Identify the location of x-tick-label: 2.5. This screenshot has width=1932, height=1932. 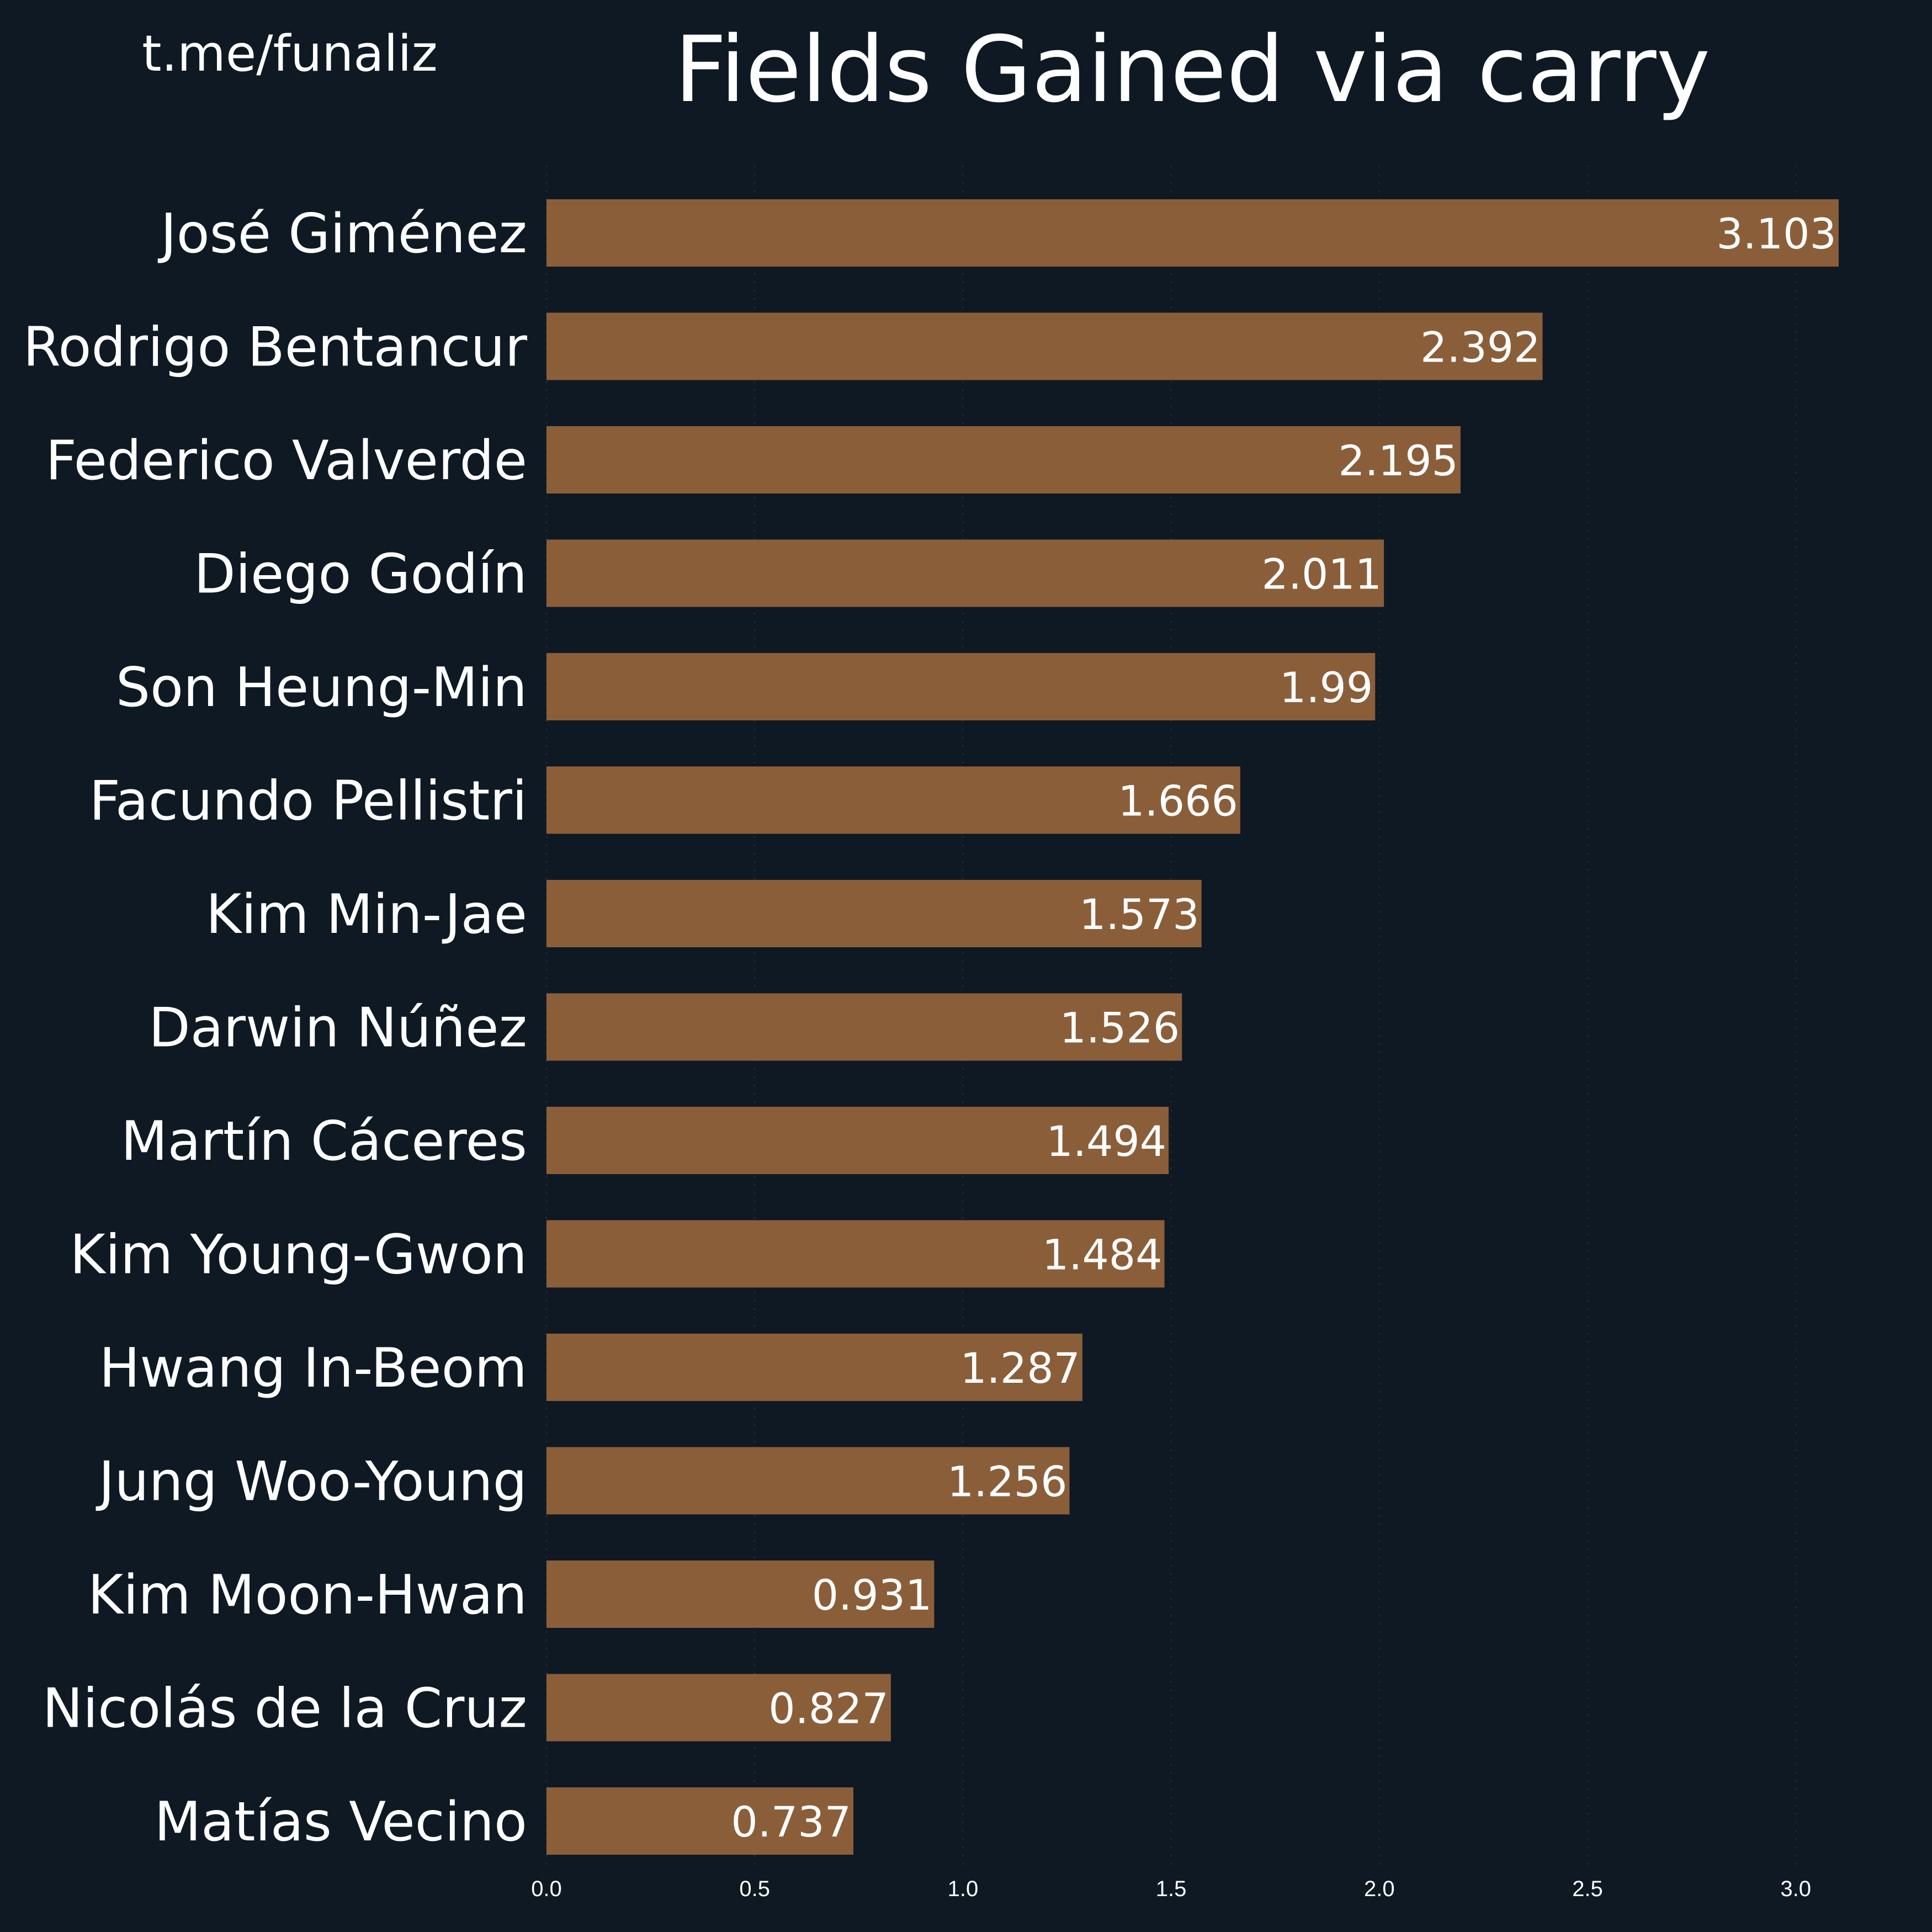
(1588, 1889).